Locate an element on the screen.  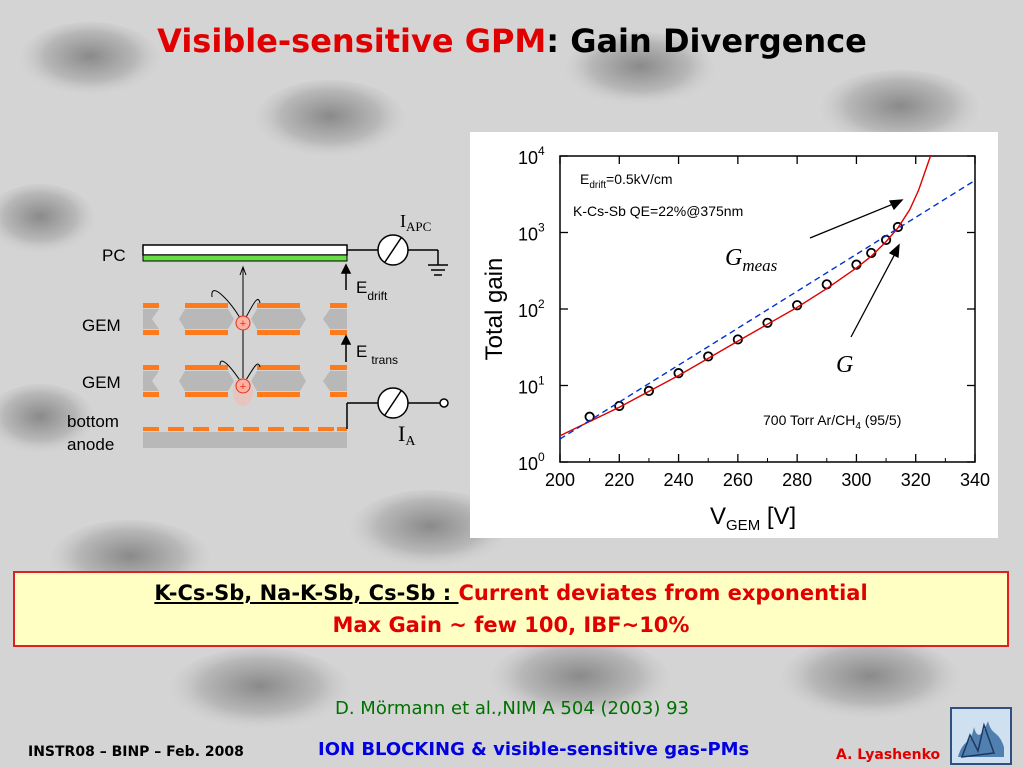
annotation-gmeas: Gmeas is located at coordinates (761, 260).